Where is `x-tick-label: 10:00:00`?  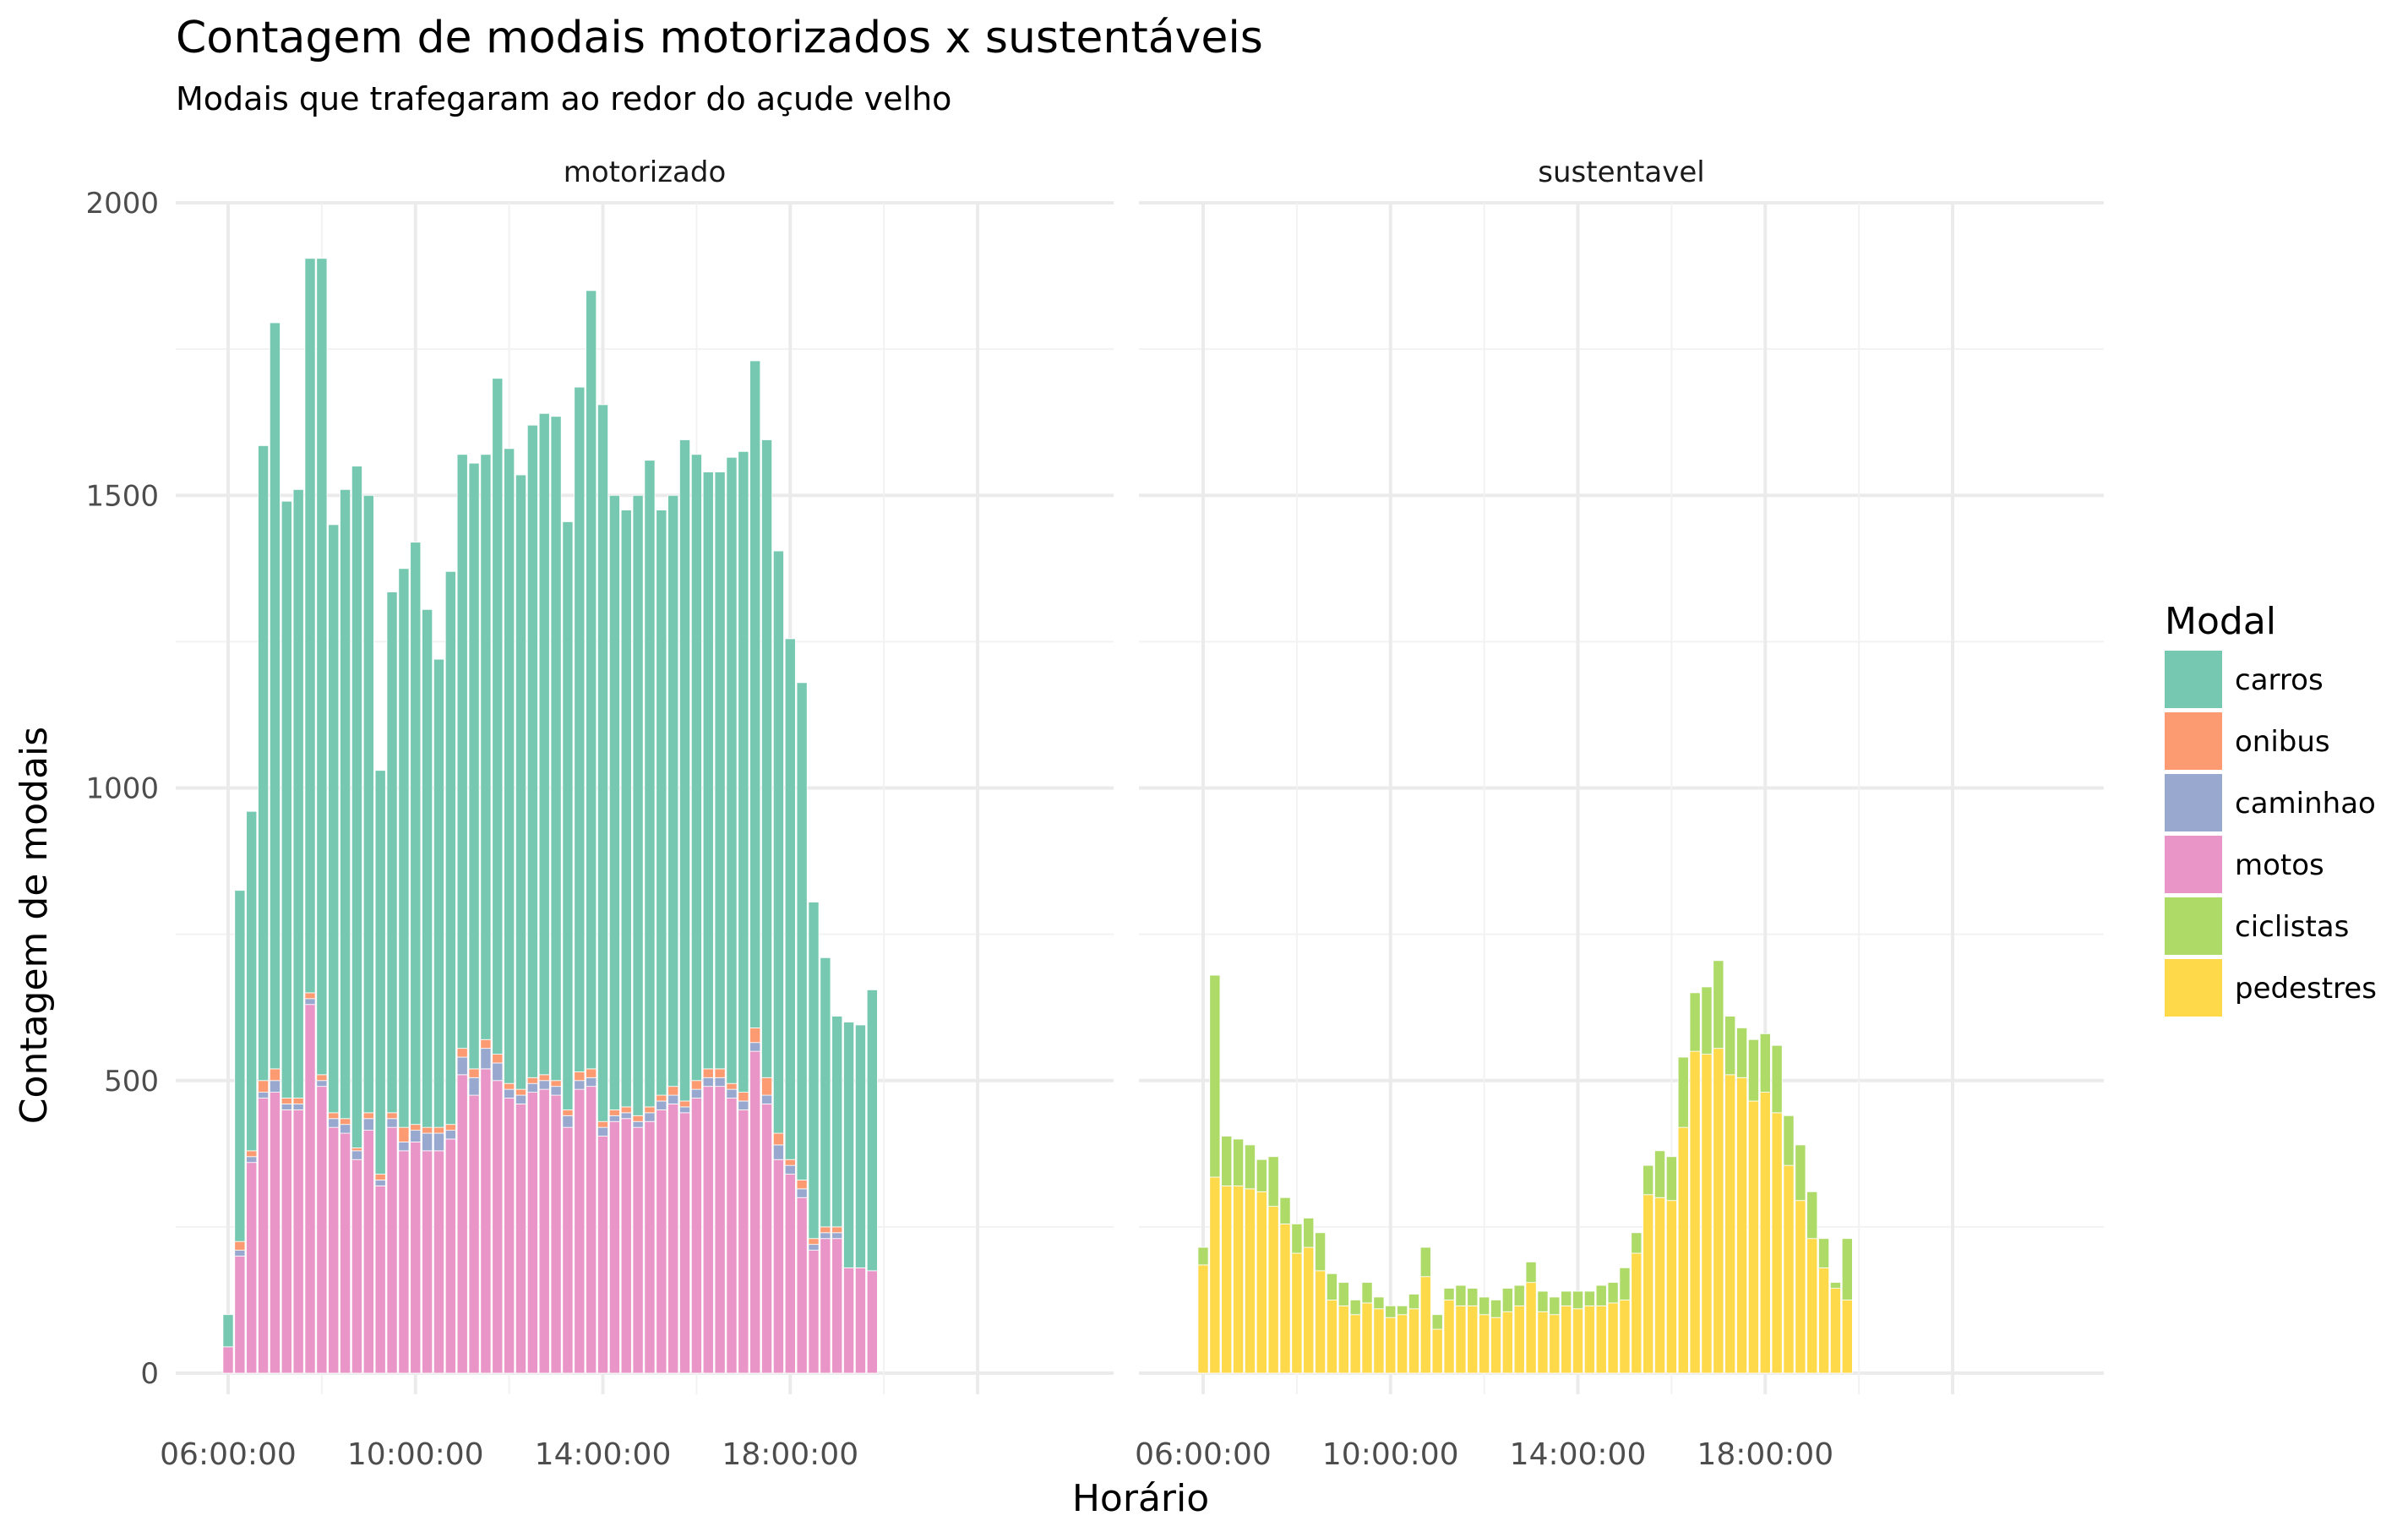 x-tick-label: 10:00:00 is located at coordinates (415, 1454).